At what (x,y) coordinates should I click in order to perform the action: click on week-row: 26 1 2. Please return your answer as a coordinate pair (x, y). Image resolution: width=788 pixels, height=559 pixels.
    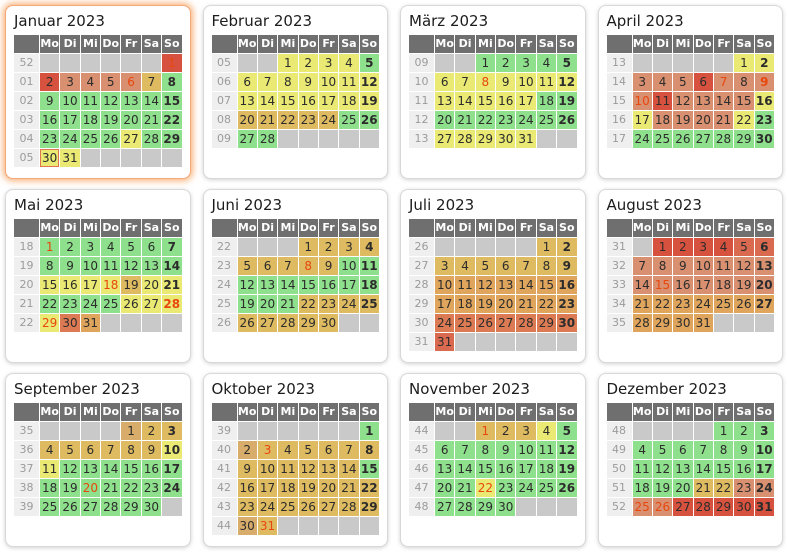
    Looking at the image, I should click on (493, 247).